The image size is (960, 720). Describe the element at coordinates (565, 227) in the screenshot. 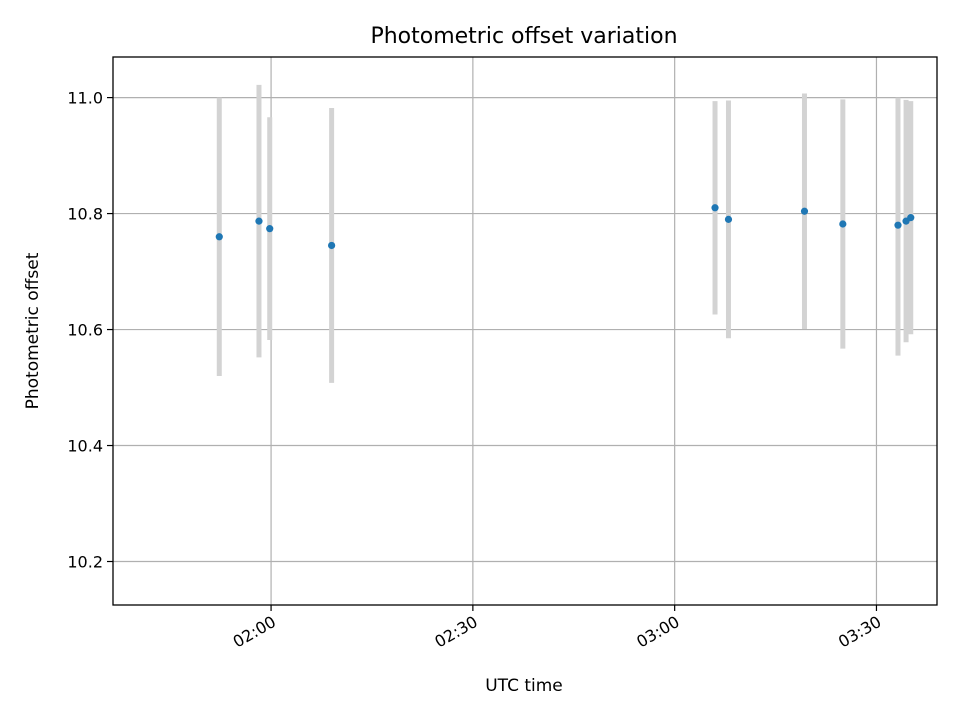

I see `data-points` at that location.